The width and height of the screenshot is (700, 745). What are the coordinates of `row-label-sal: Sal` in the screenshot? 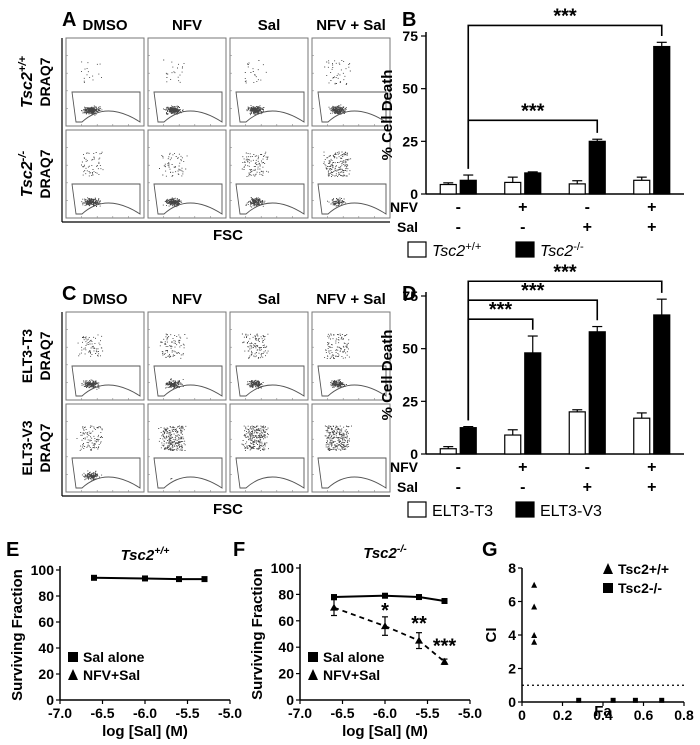 It's located at (407, 227).